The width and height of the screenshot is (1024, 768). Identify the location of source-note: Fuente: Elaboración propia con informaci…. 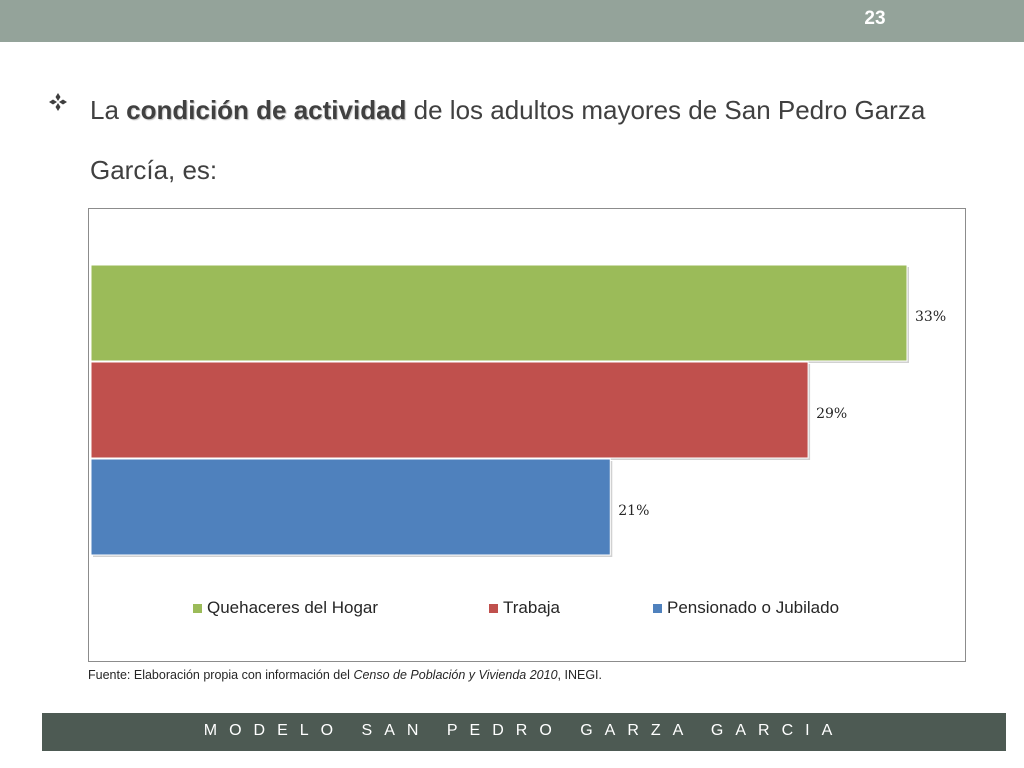
(345, 675).